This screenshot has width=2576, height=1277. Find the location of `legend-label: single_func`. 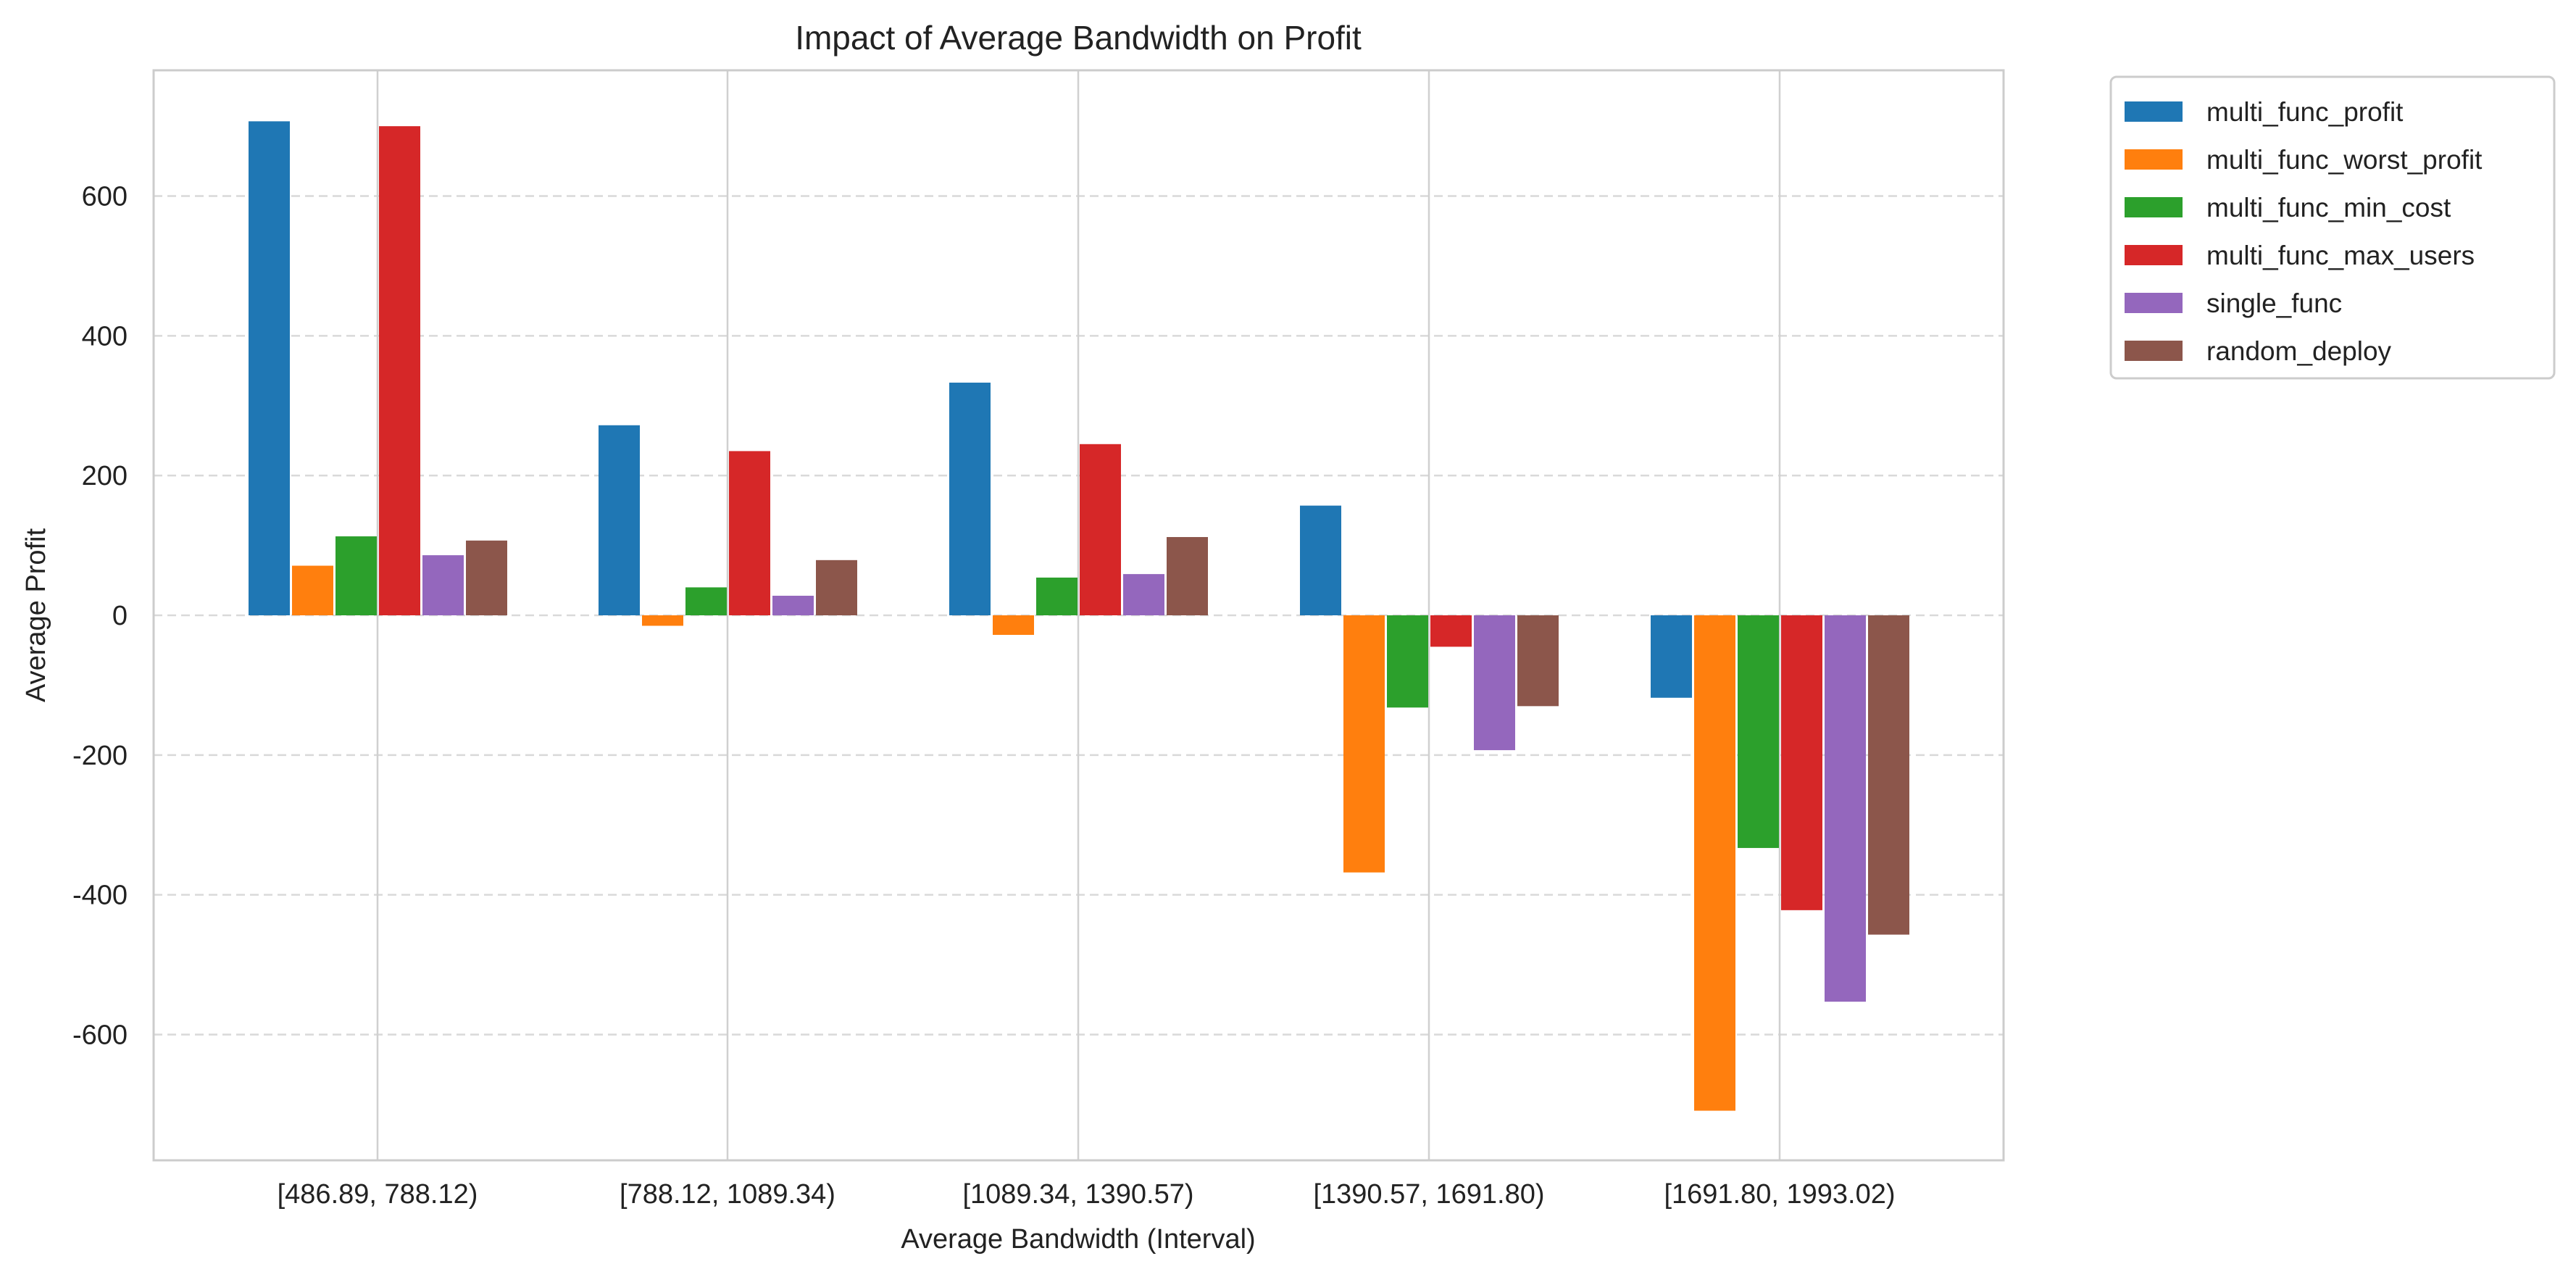

legend-label: single_func is located at coordinates (2274, 303).